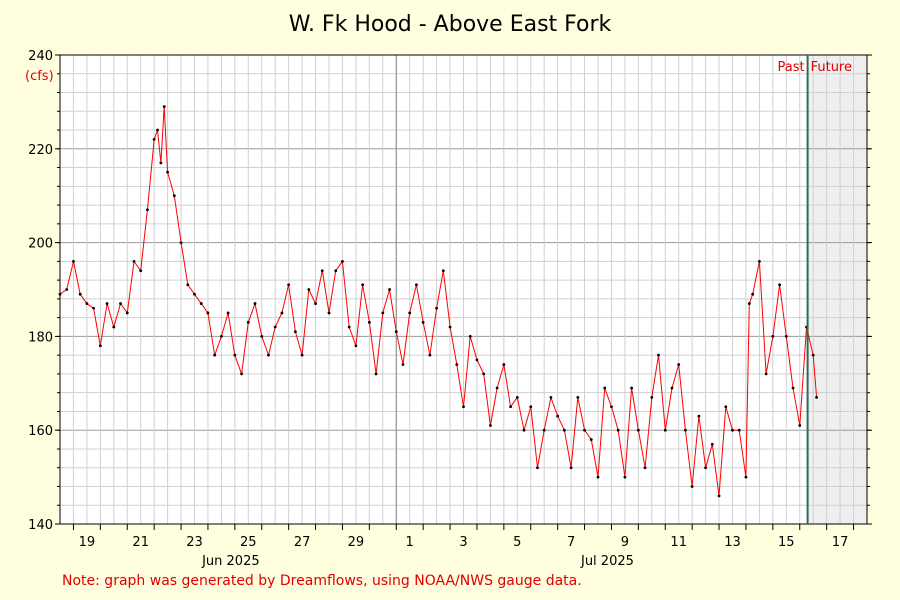  Describe the element at coordinates (356, 542) in the screenshot. I see `x-tick-label: 29` at that location.